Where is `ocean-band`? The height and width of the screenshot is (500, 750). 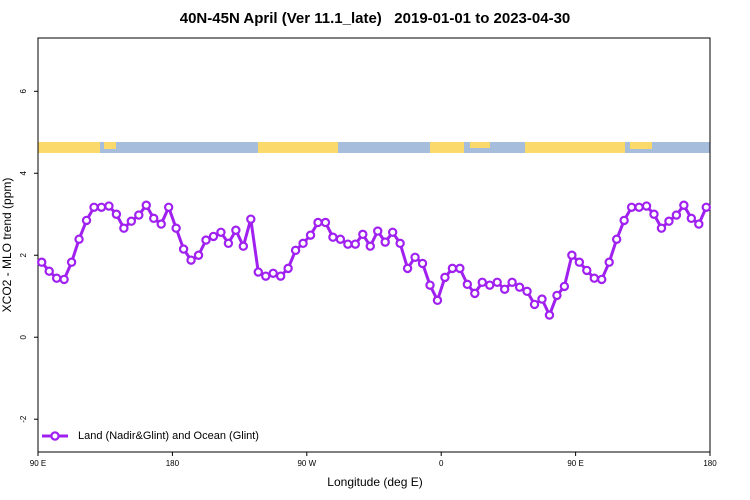
ocean-band is located at coordinates (374, 147).